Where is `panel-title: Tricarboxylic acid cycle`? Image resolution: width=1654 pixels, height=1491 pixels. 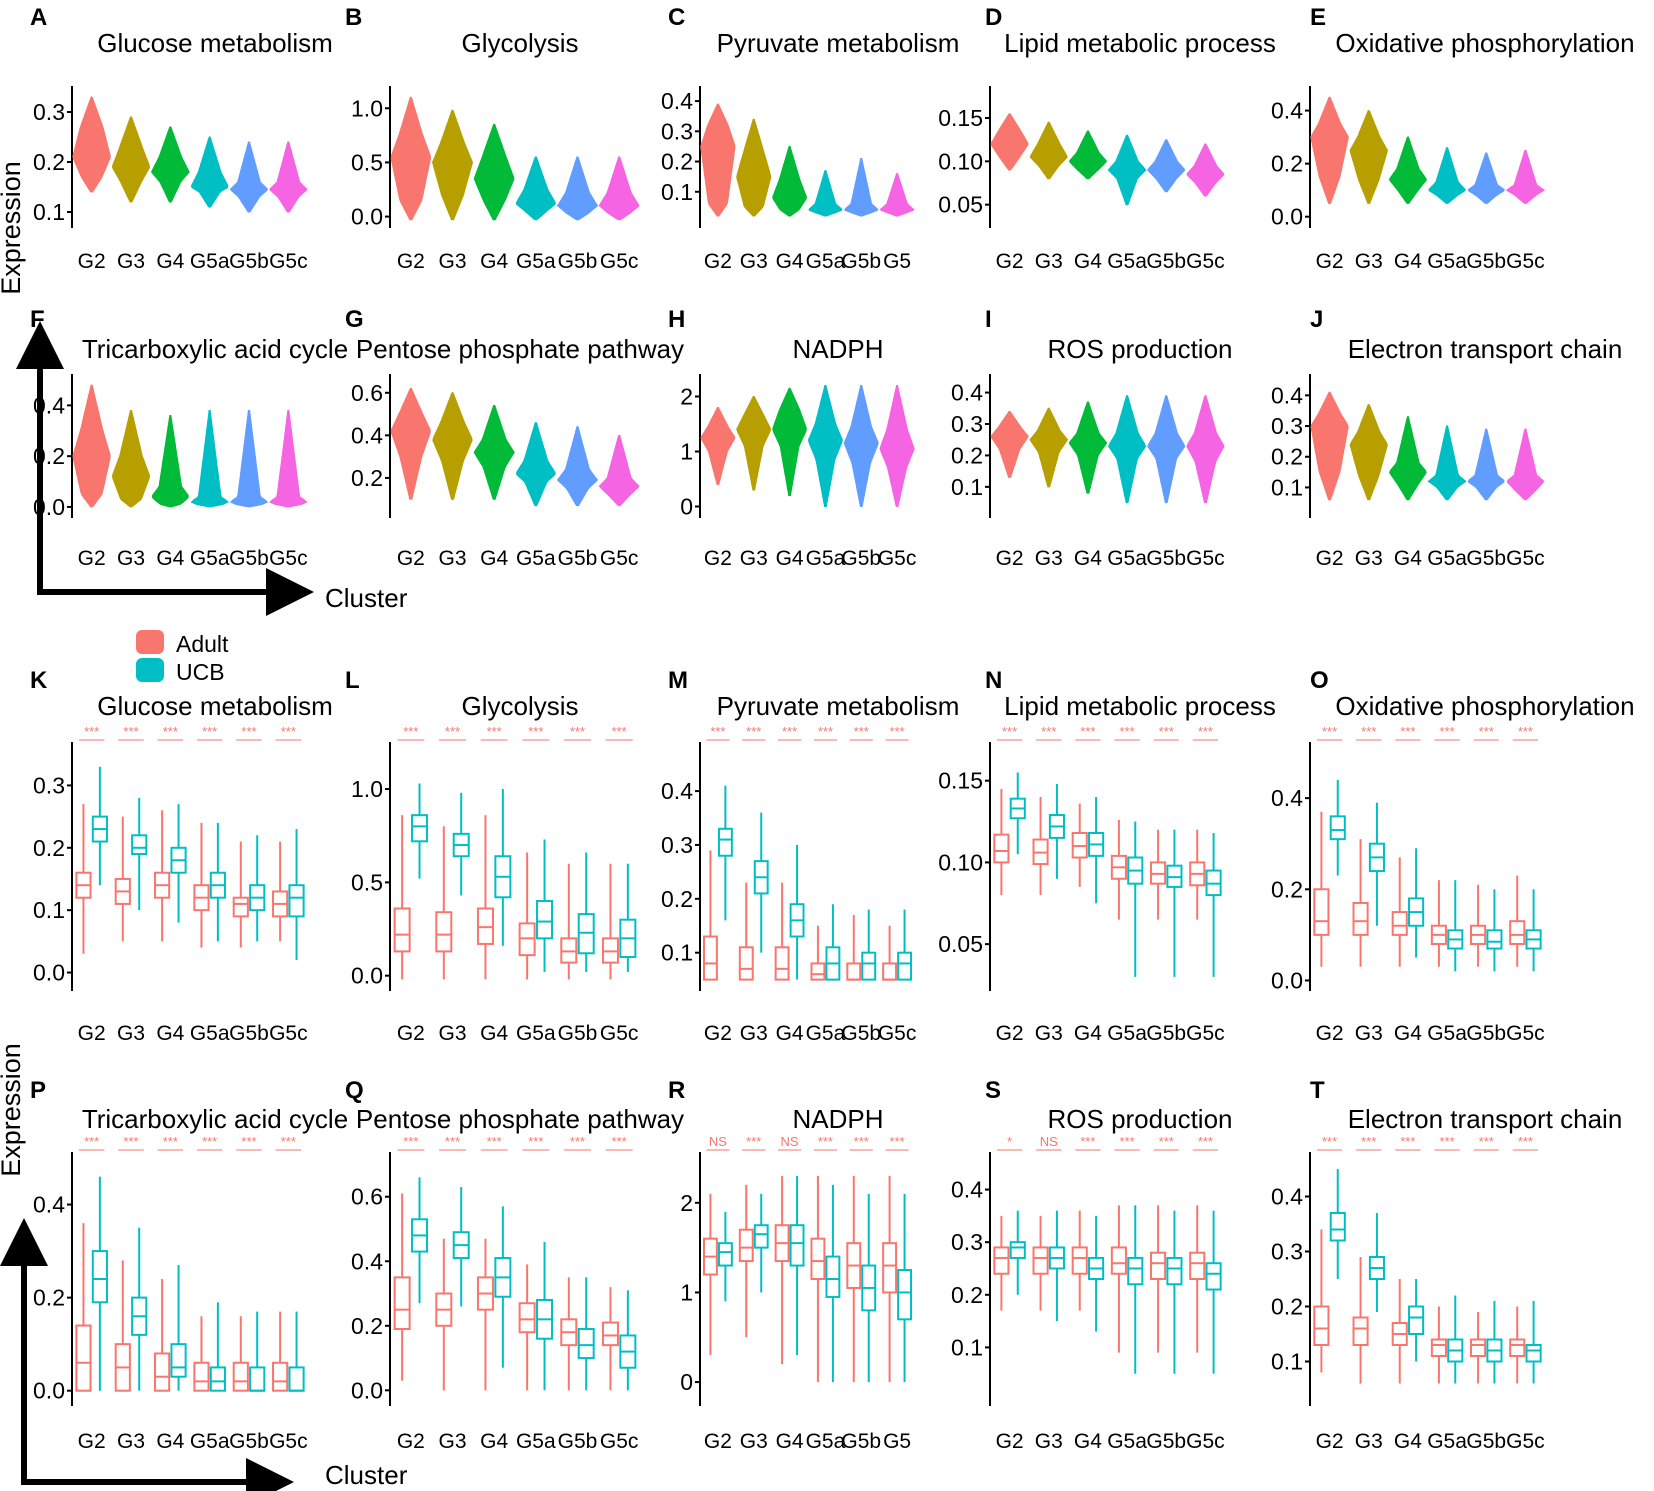 panel-title: Tricarboxylic acid cycle is located at coordinates (215, 1119).